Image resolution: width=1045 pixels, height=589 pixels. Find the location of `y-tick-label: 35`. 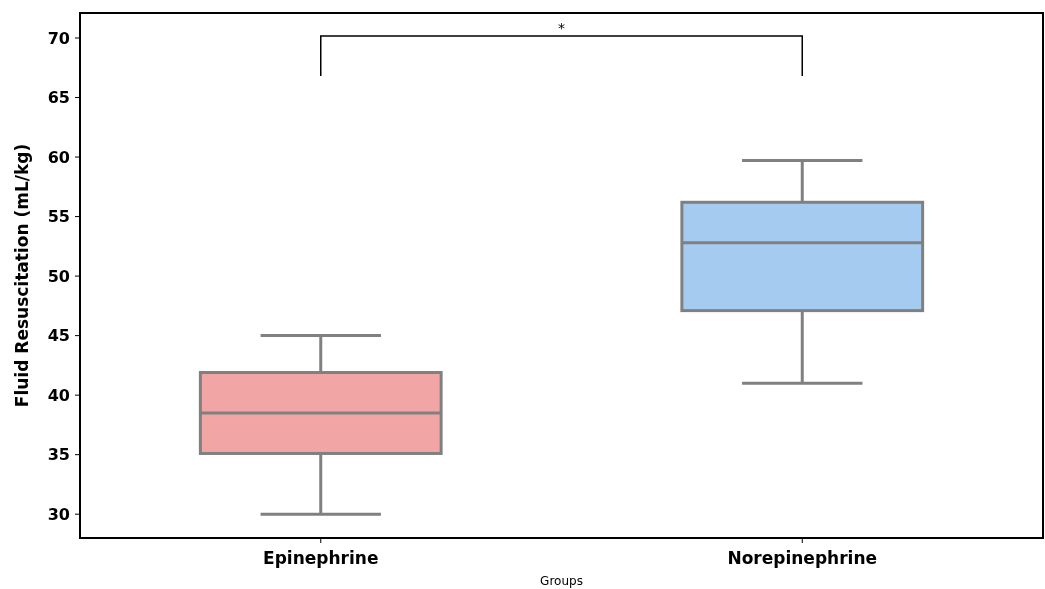

y-tick-label: 35 is located at coordinates (58, 455).